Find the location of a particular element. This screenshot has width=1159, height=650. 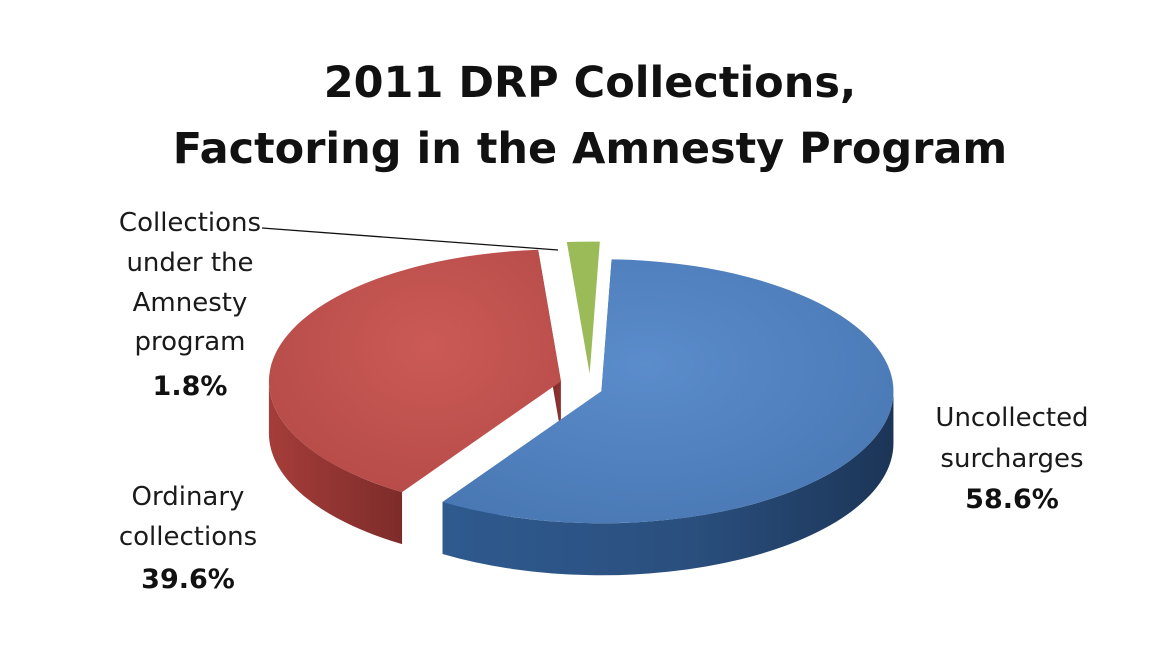

label-ordinary-line-1: Ordinary is located at coordinates (188, 497).